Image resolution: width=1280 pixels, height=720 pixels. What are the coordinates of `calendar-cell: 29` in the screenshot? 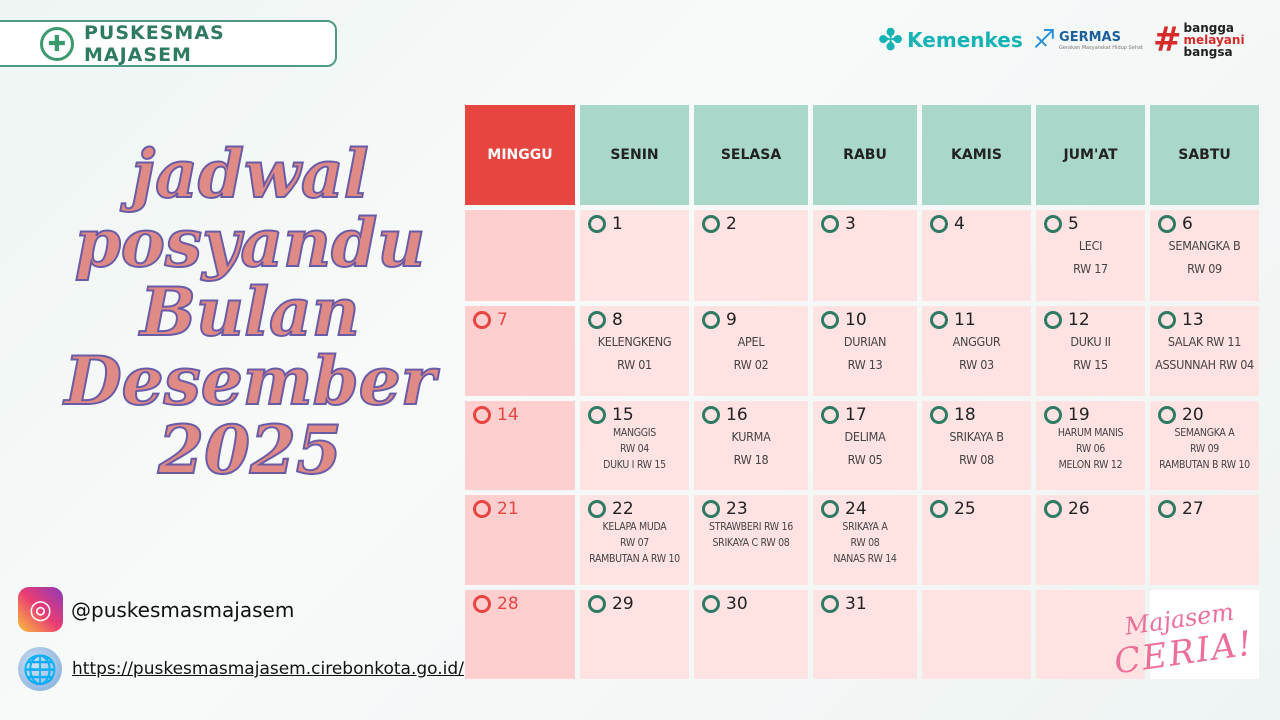 It's located at (634, 634).